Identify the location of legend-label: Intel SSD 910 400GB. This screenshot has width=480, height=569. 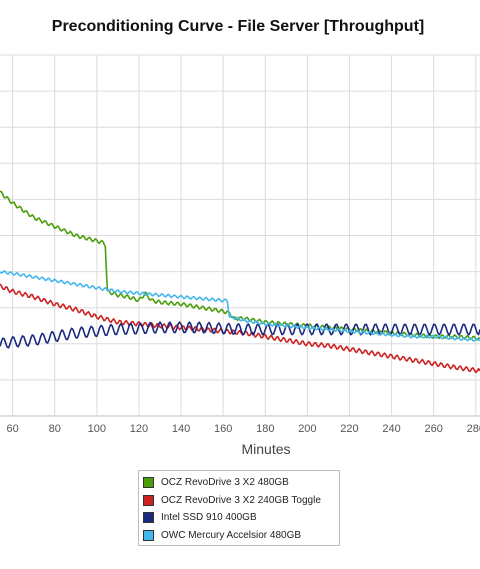
(209, 518).